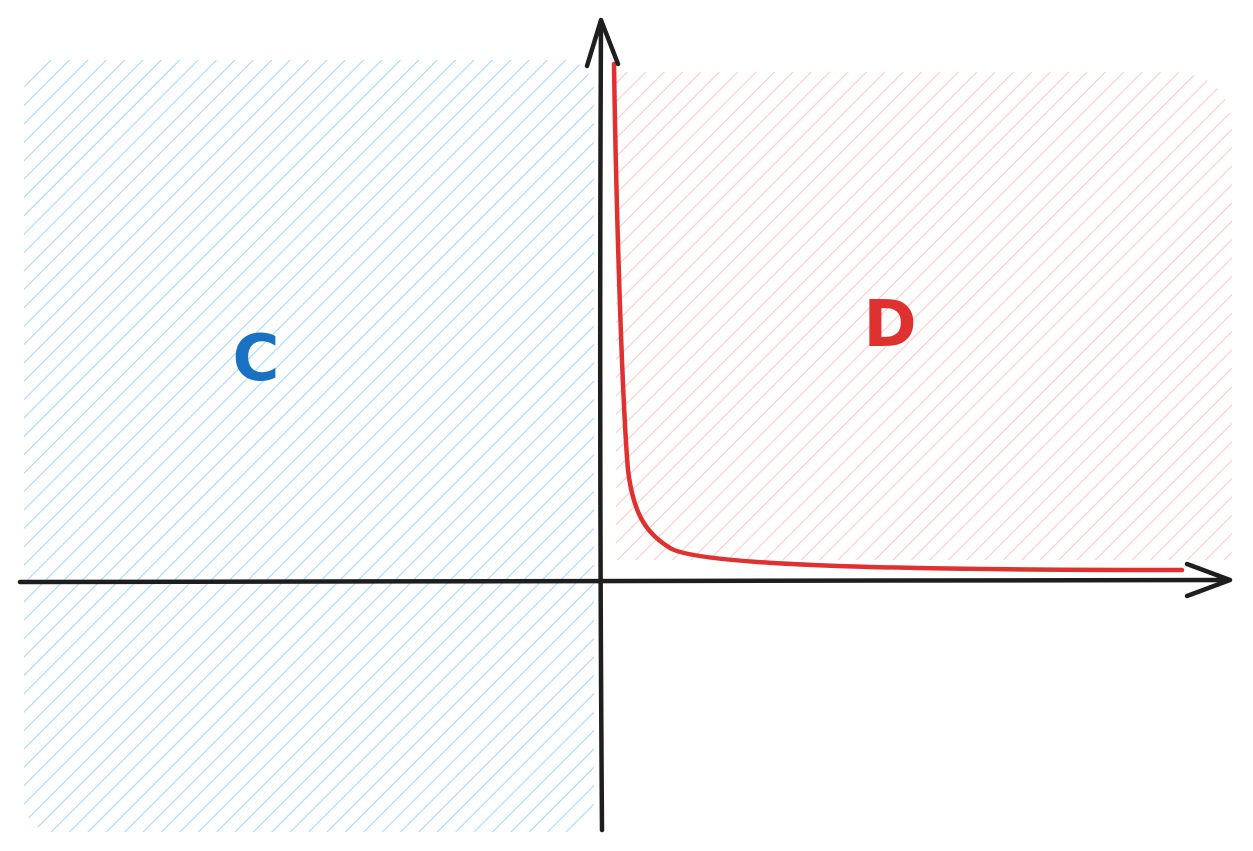 The image size is (1253, 851). What do you see at coordinates (889, 325) in the screenshot?
I see `region-d-label: D` at bounding box center [889, 325].